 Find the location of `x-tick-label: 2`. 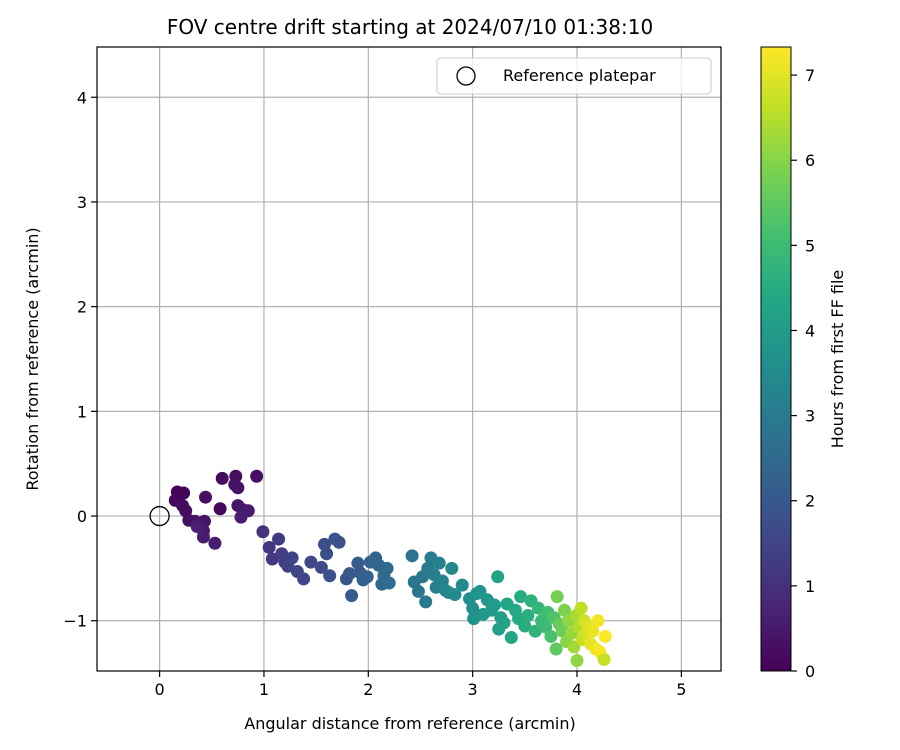

x-tick-label: 2 is located at coordinates (368, 689).